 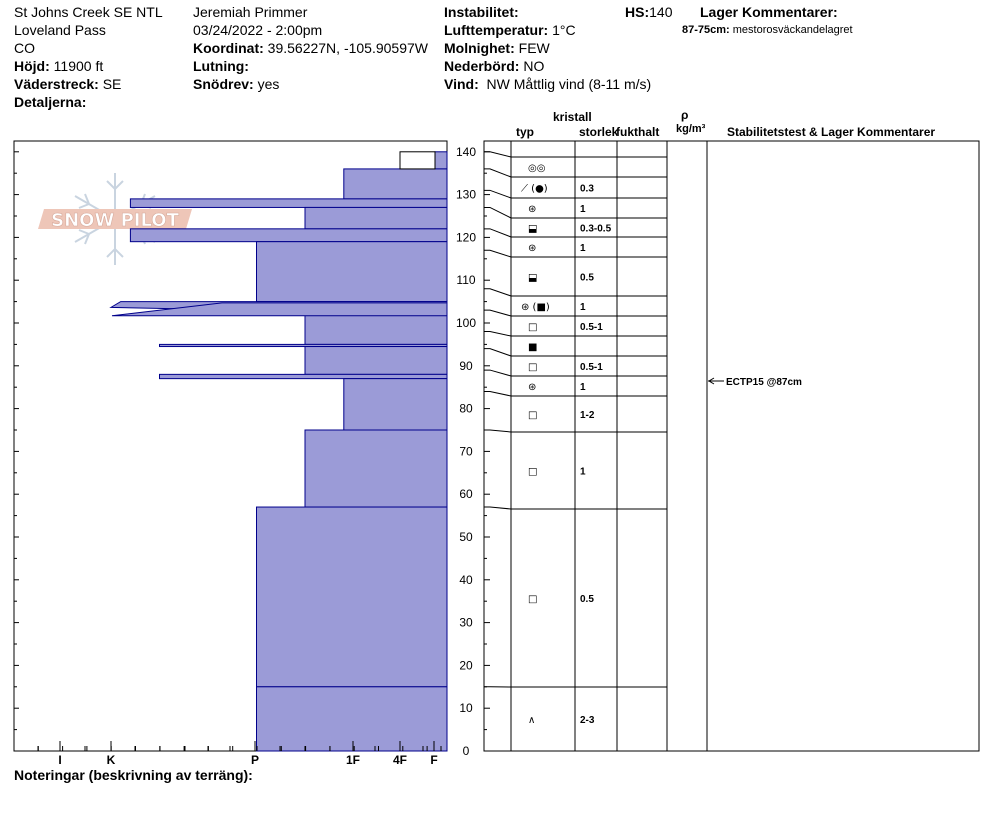 What do you see at coordinates (535, 307) in the screenshot?
I see `layer-crystal-type: ⊛ (■)` at bounding box center [535, 307].